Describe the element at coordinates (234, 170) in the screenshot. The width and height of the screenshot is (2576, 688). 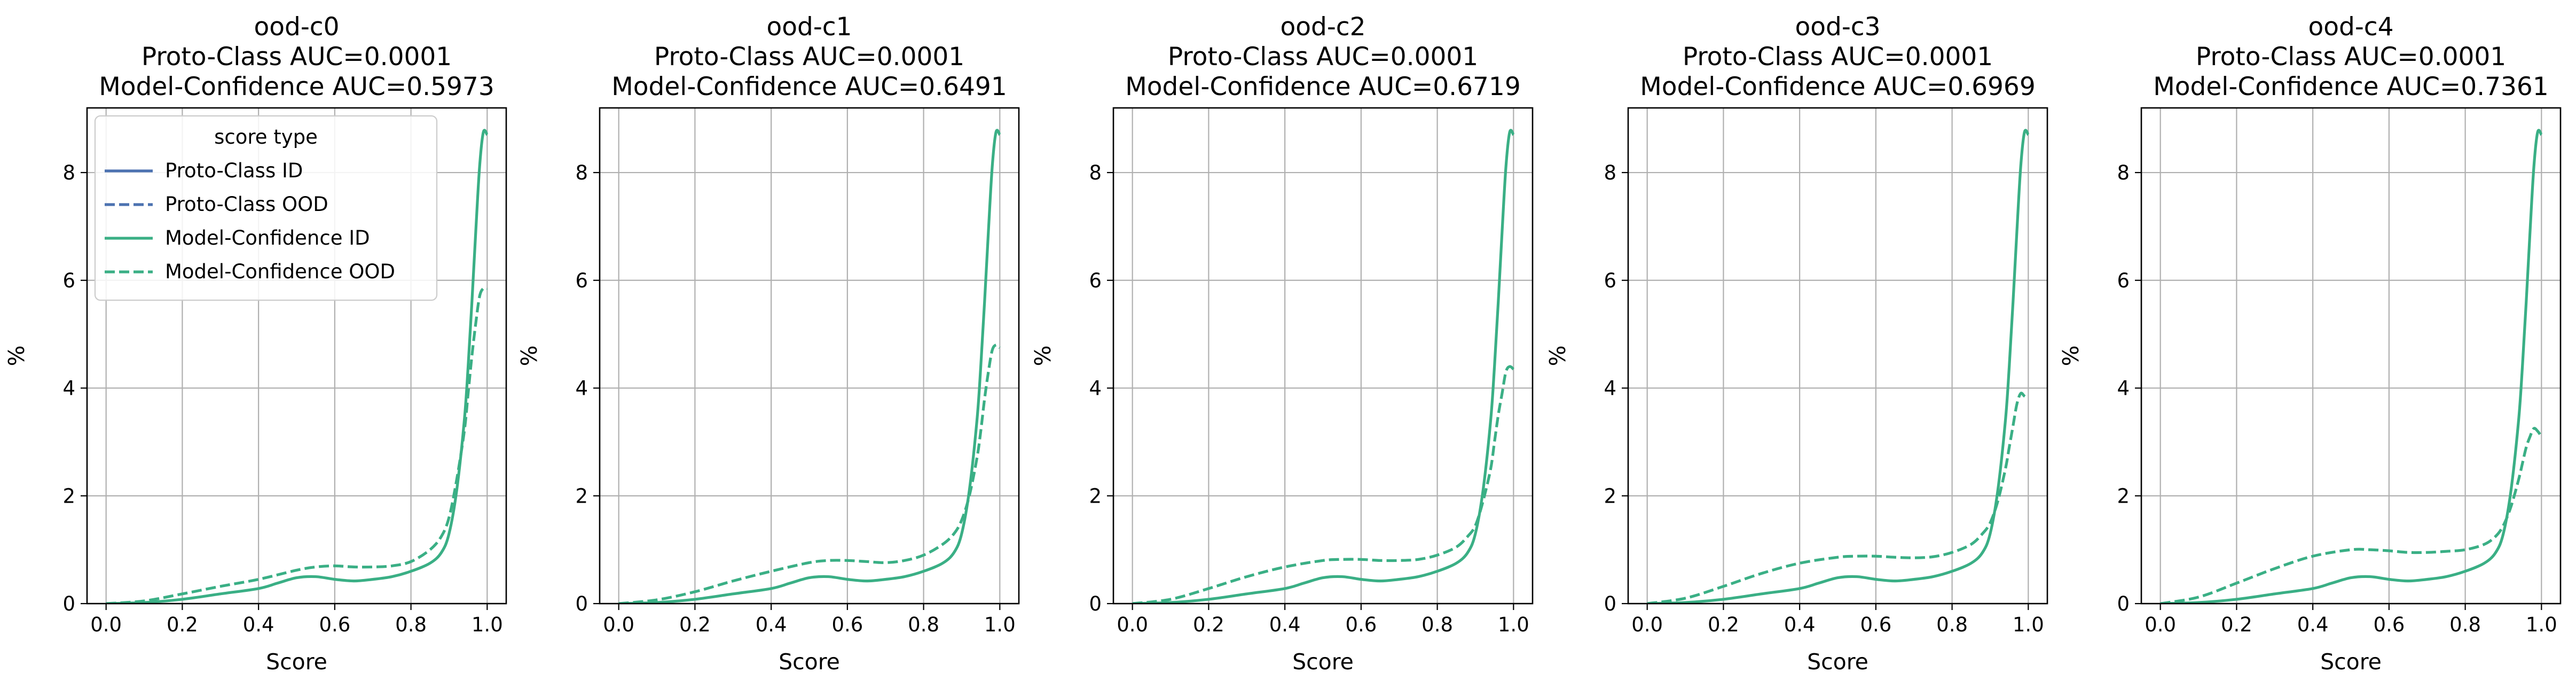
I see `legend-entry-label: Proto-Class ID` at that location.